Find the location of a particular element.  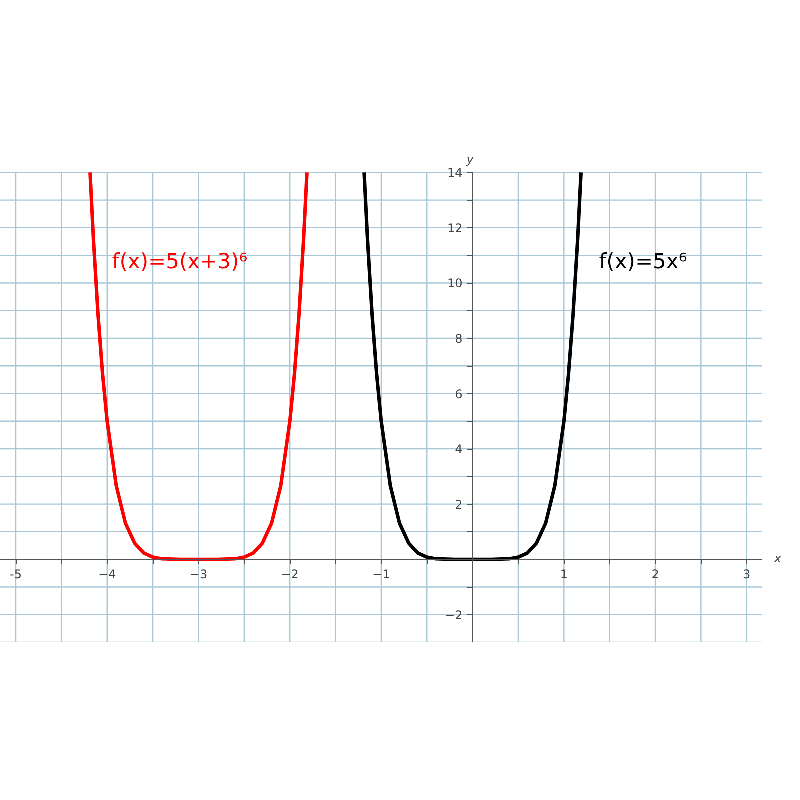

x-tick-label: 1 is located at coordinates (564, 575).